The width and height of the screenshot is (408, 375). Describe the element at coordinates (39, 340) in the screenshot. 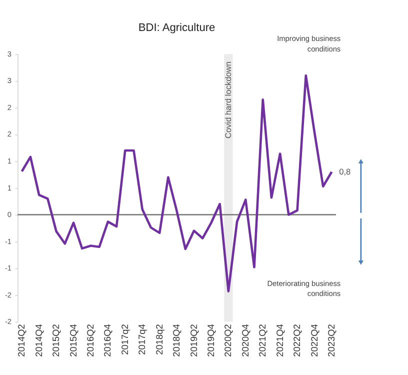

I see `x-tick-label: 2014Q4` at that location.